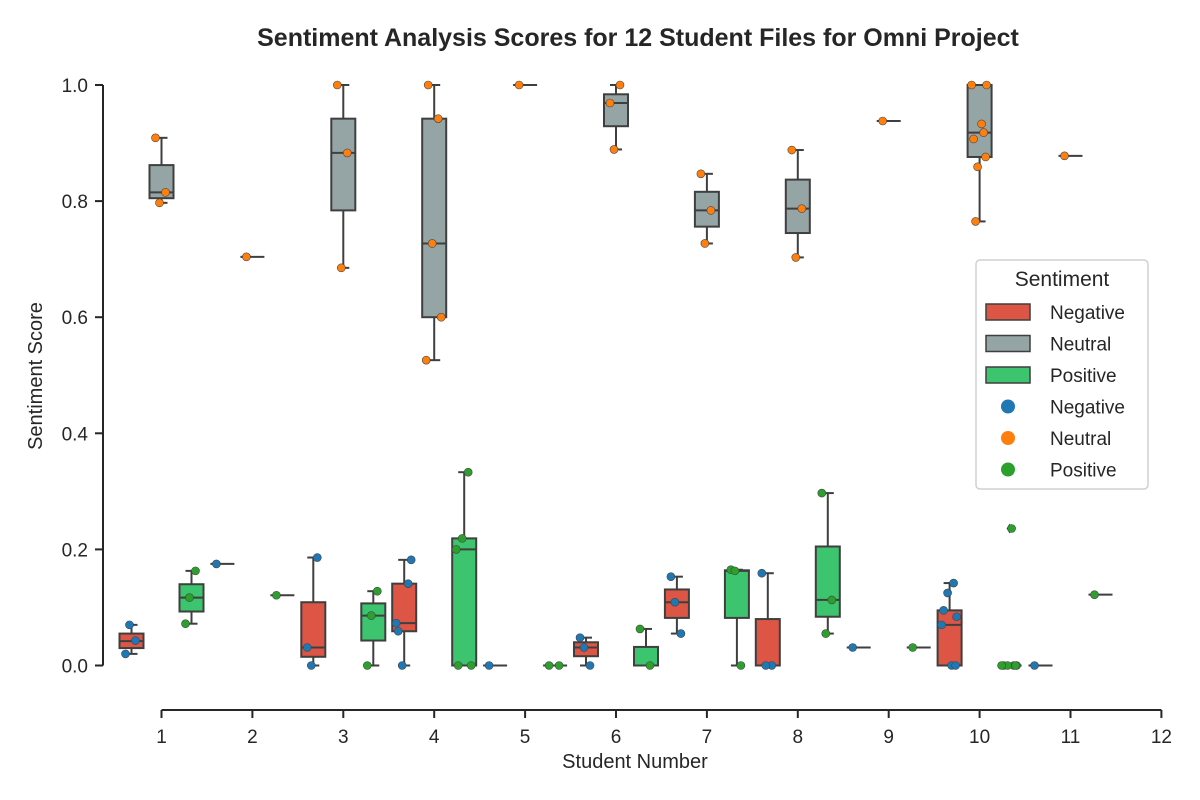  I want to click on x-tick-label: 6, so click(616, 737).